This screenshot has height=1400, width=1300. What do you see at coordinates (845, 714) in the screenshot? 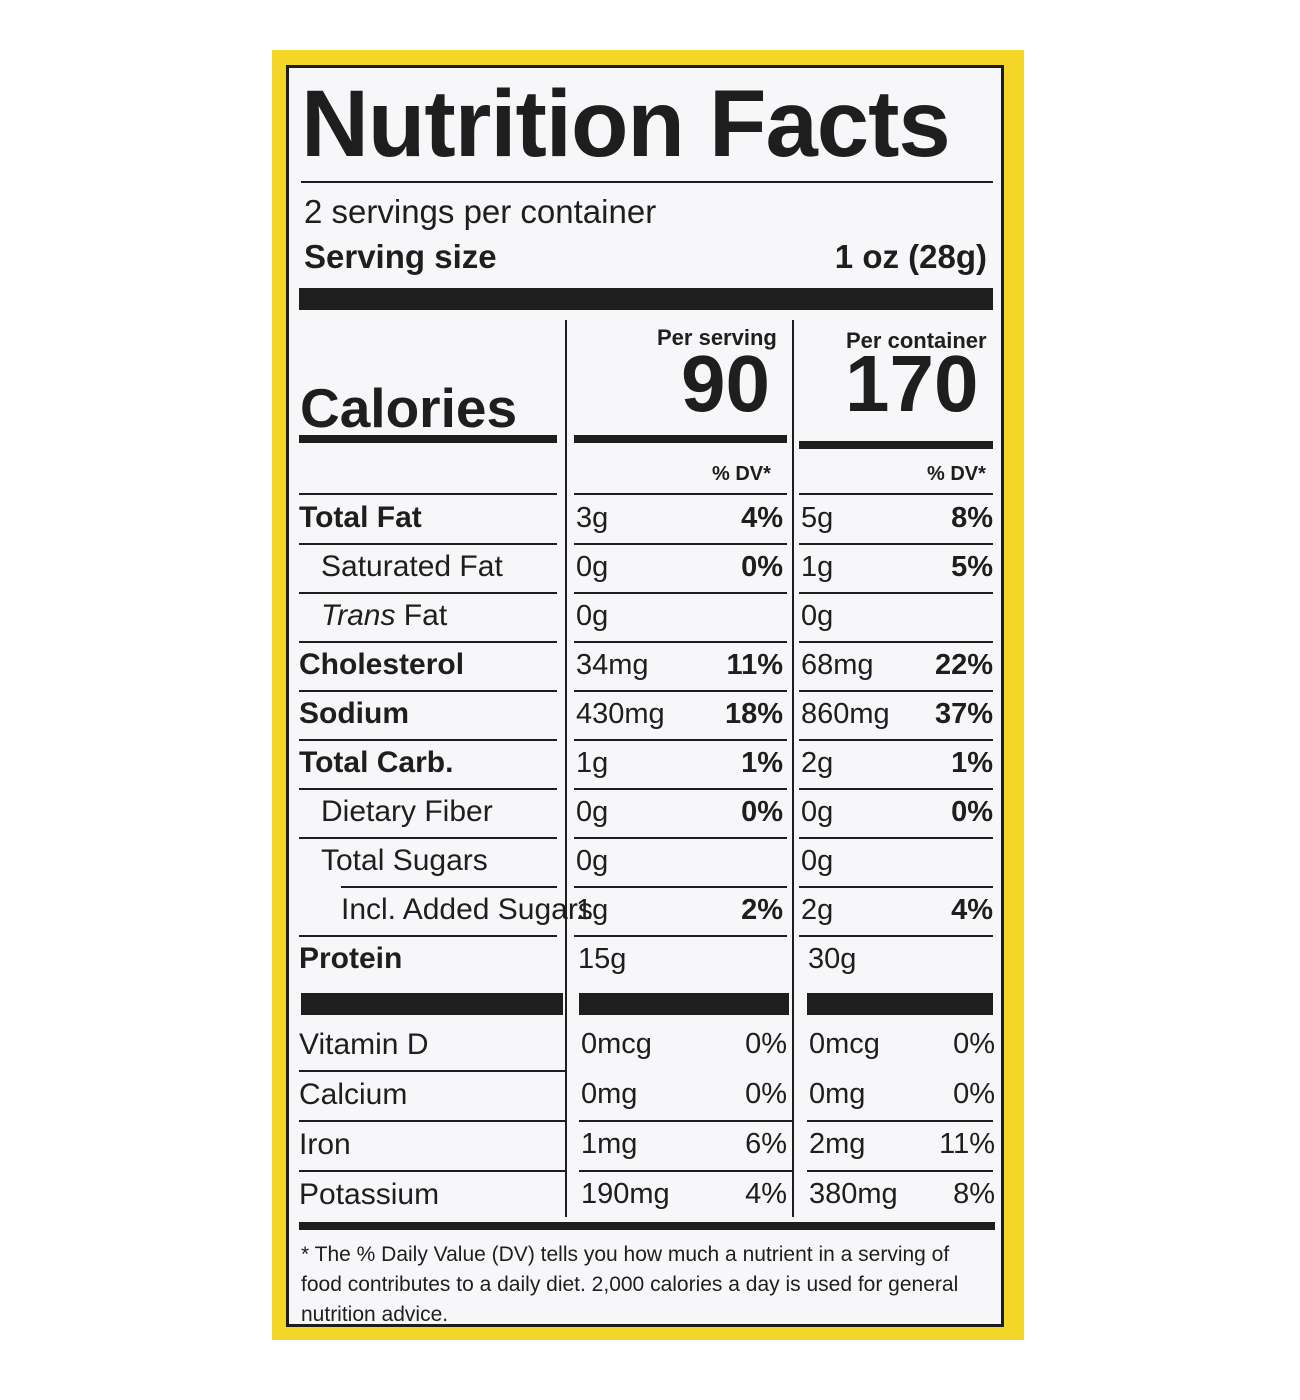
I see `amount-per-container: 860mg` at bounding box center [845, 714].